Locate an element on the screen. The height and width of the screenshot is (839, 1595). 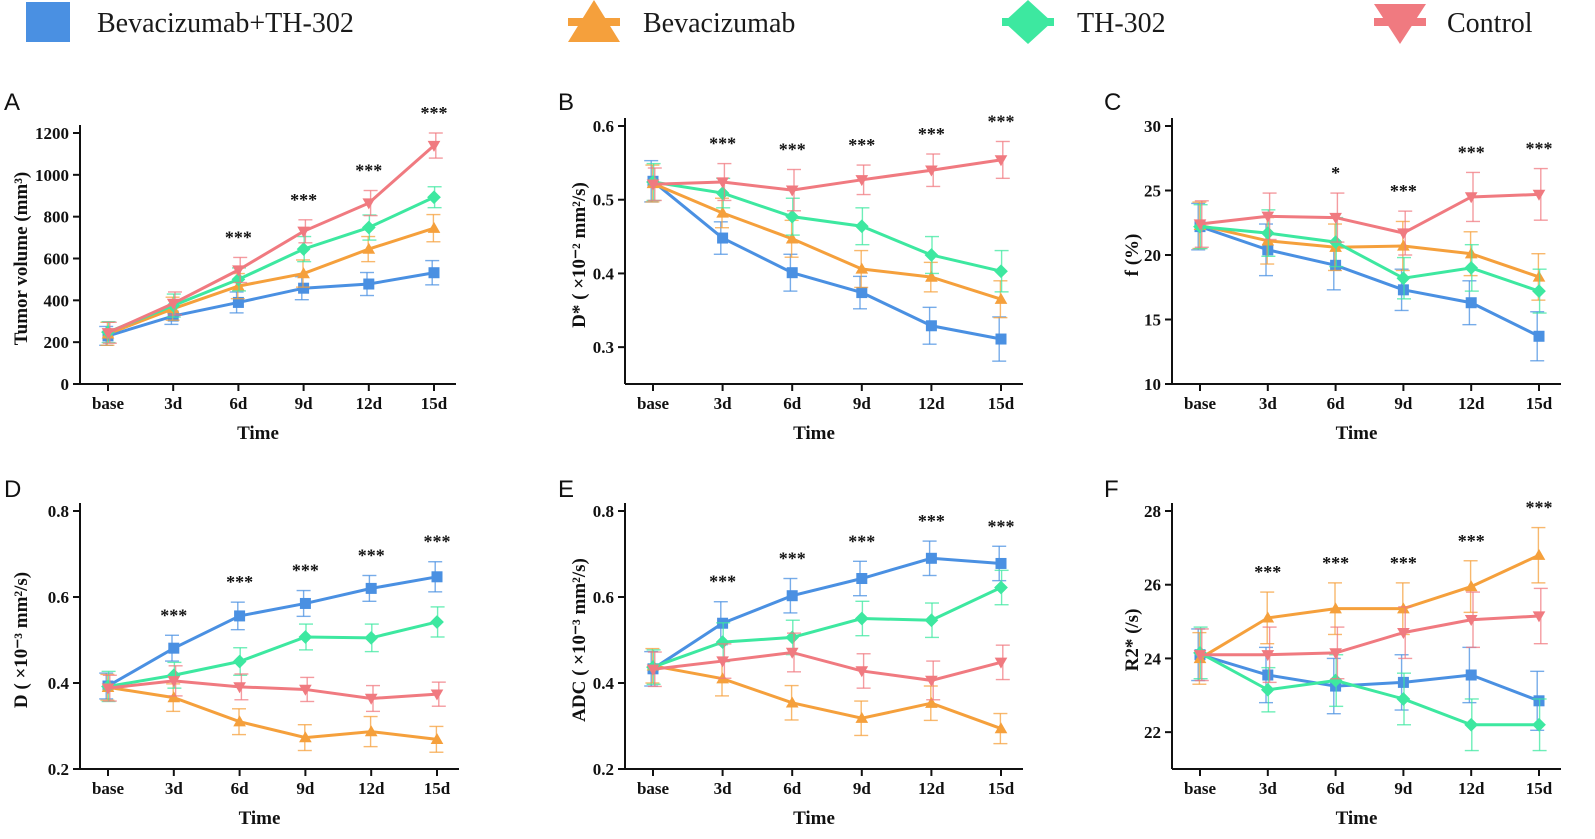
y-axis-title: D ( ×10⁻³ mm²/s) is located at coordinates (21, 640).